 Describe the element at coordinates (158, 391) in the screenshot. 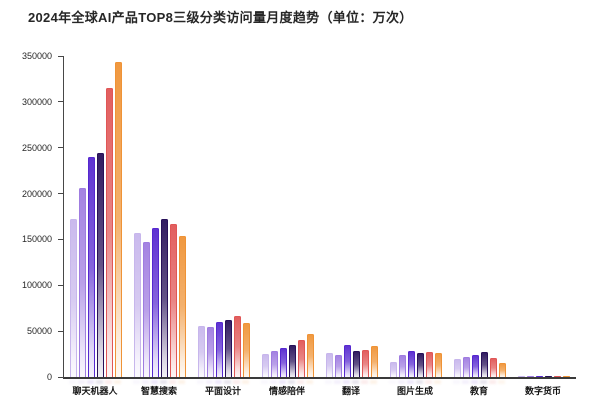

I see `x-category-label: 智慧搜索` at that location.